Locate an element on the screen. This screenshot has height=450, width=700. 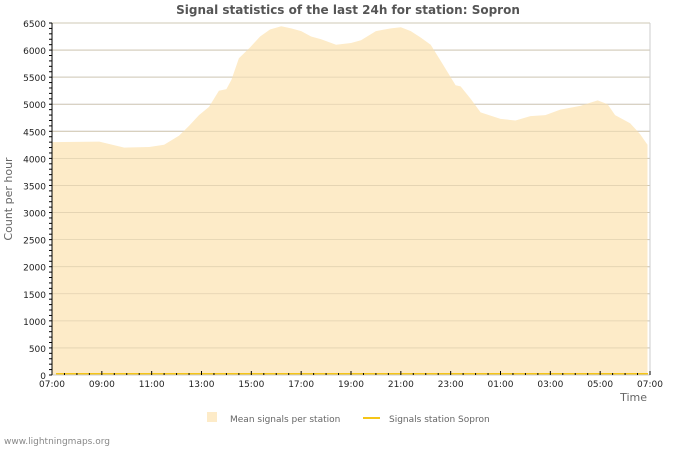
x-tick-label: 01:00 is located at coordinates (501, 385).